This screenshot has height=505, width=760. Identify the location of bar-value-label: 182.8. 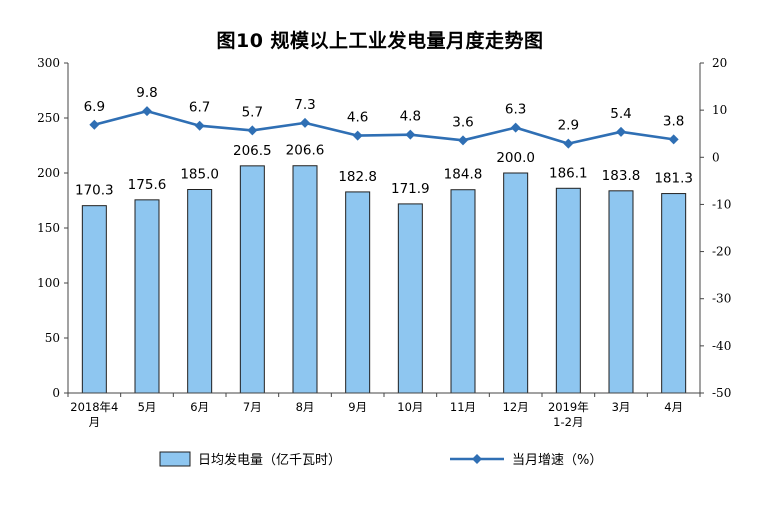
(357, 177).